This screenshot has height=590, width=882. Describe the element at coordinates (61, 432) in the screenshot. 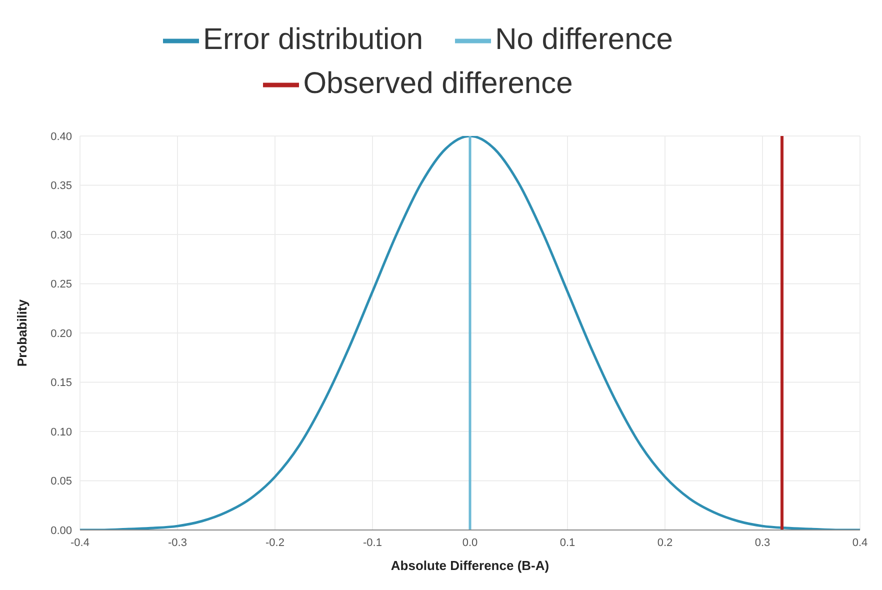

I see `y-tick-label: 0.10` at that location.